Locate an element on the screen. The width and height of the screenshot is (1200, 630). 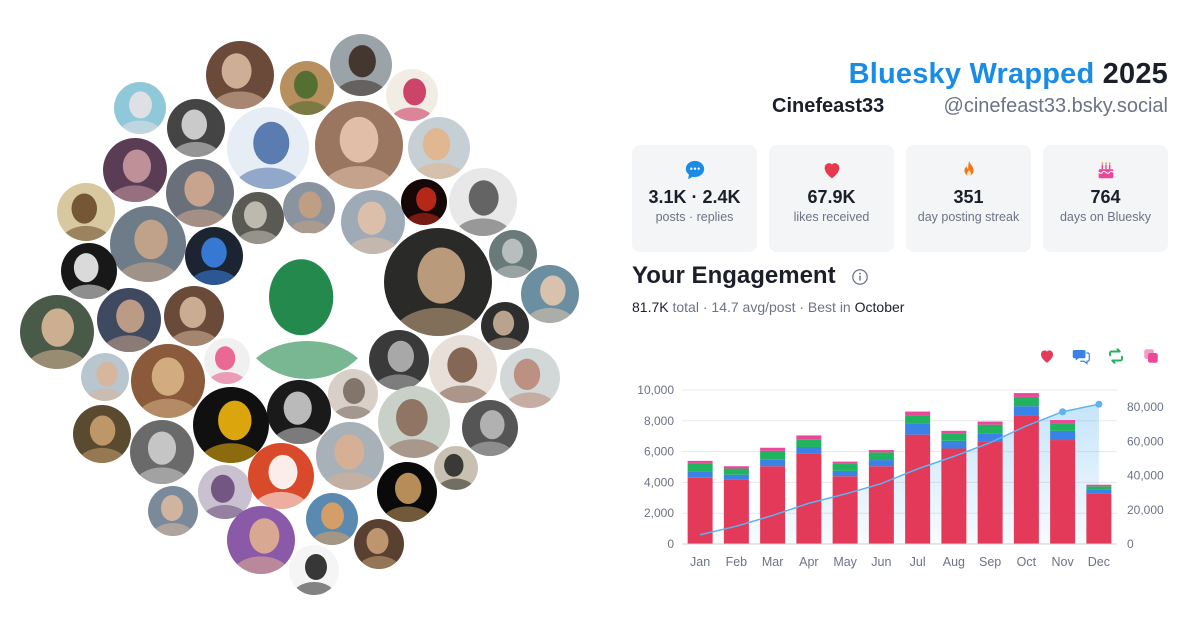
info-icon is located at coordinates (860, 277).